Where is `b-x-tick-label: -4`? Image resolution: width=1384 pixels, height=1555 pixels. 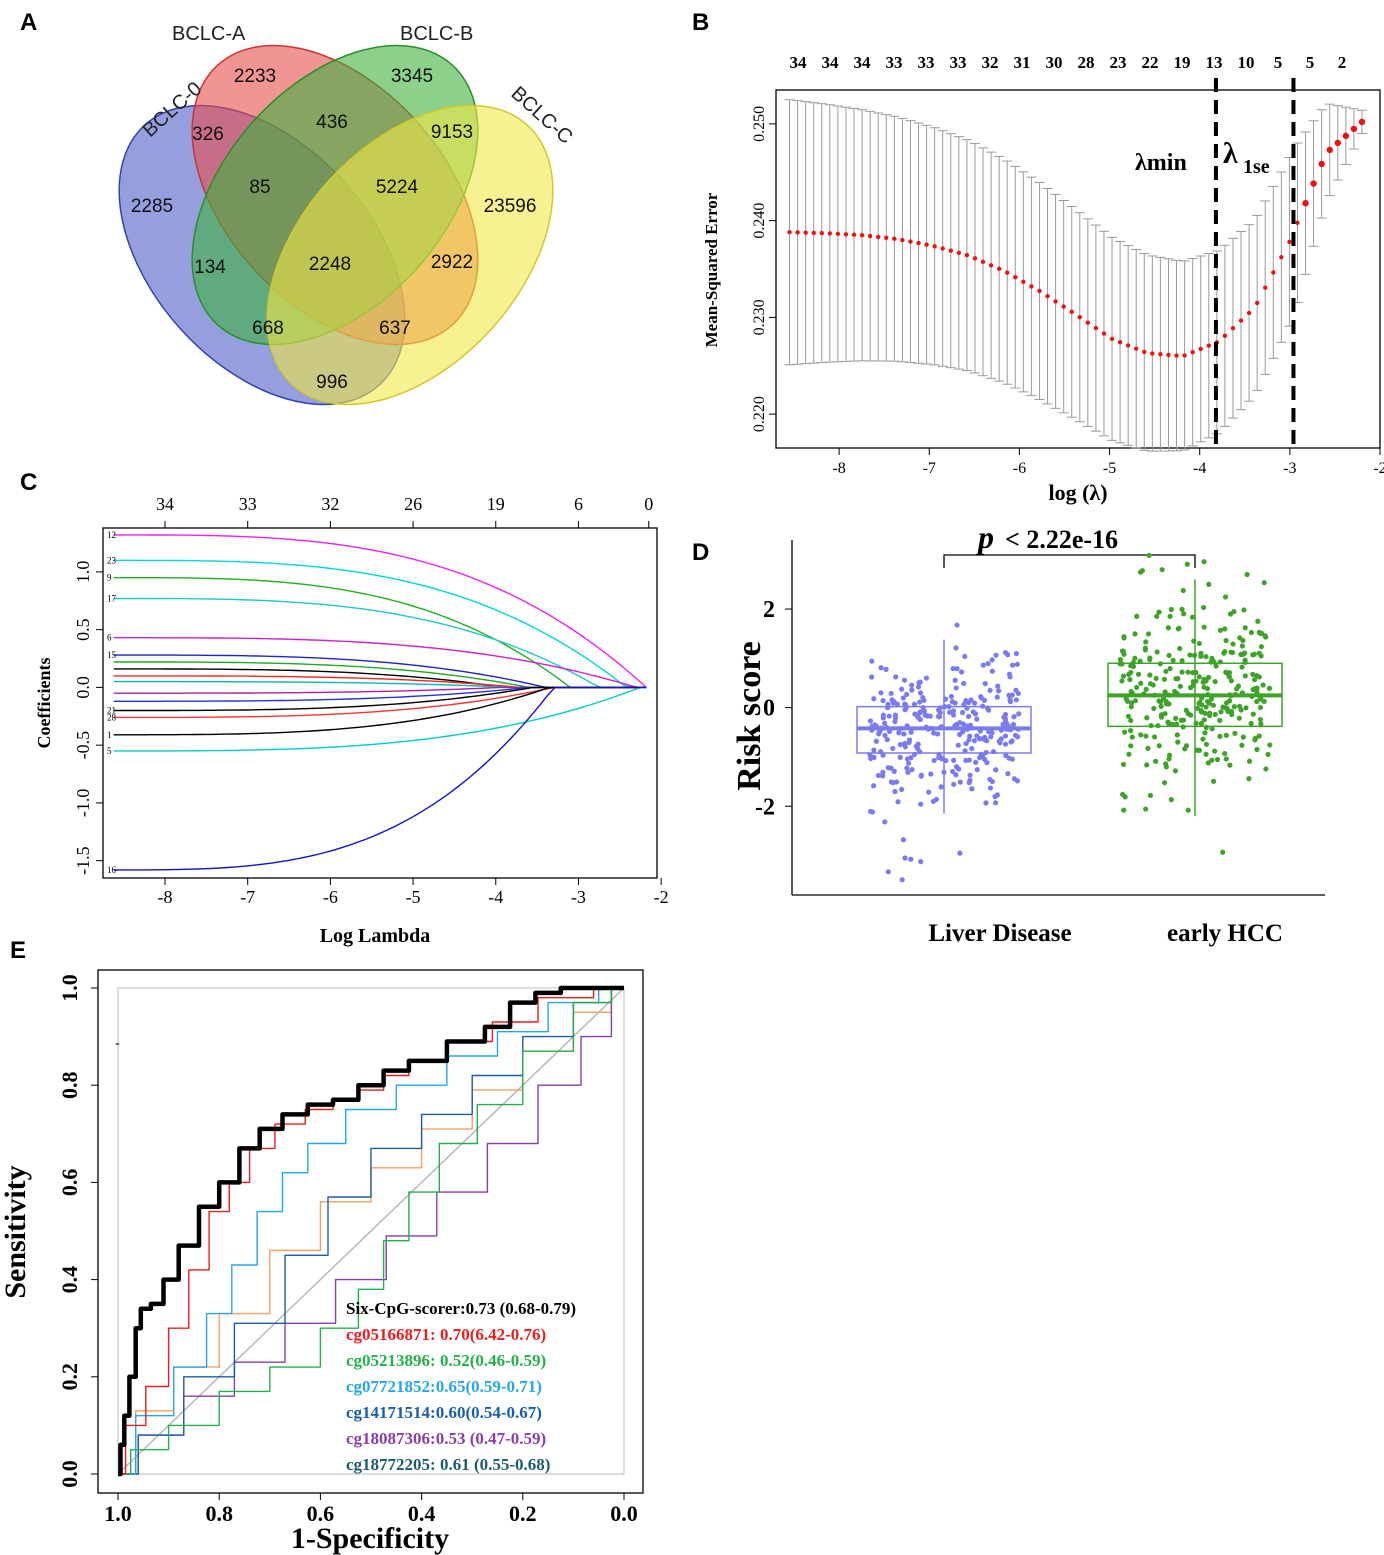
b-x-tick-label: -4 is located at coordinates (1199, 468).